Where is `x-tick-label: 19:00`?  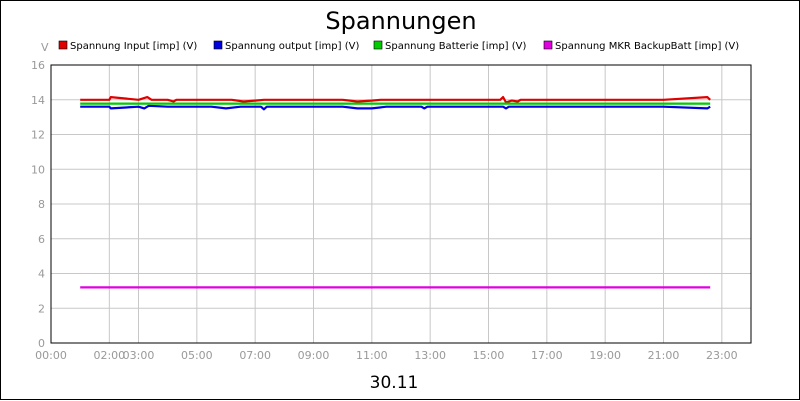
x-tick-label: 19:00 is located at coordinates (605, 355).